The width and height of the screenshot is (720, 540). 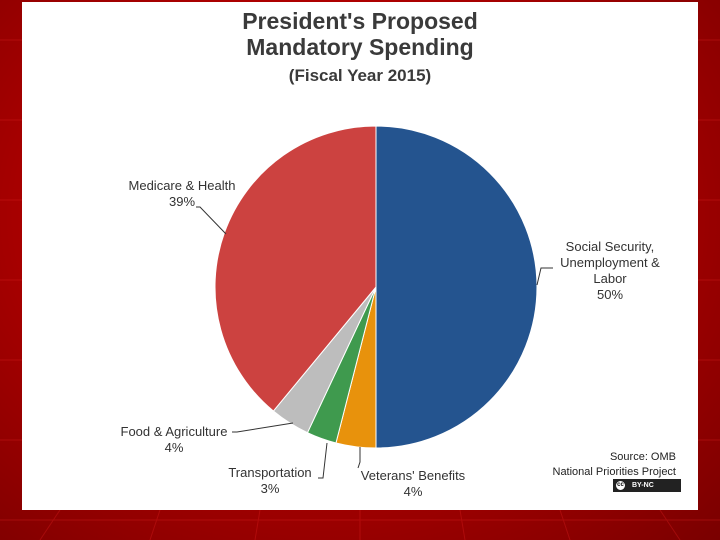 What do you see at coordinates (174, 439) in the screenshot?
I see `label-food: Food & Agriculture 4%` at bounding box center [174, 439].